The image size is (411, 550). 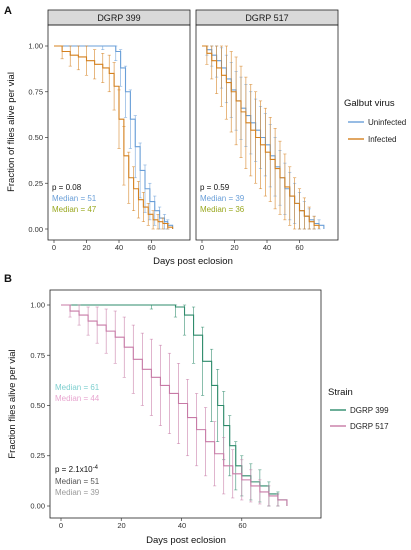 I want to click on facet-1-uninfected-survival-line, so click(x=114, y=137).